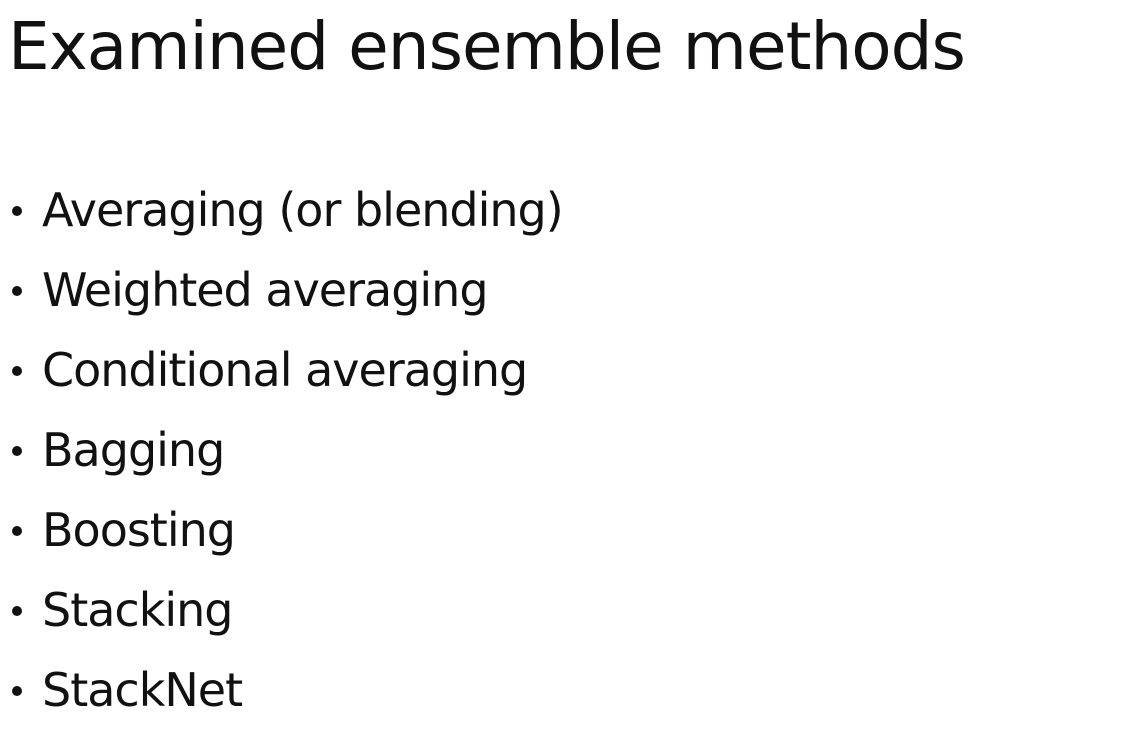 Image resolution: width=1141 pixels, height=730 pixels. Describe the element at coordinates (142, 690) in the screenshot. I see `bullet-text: StackNet` at that location.